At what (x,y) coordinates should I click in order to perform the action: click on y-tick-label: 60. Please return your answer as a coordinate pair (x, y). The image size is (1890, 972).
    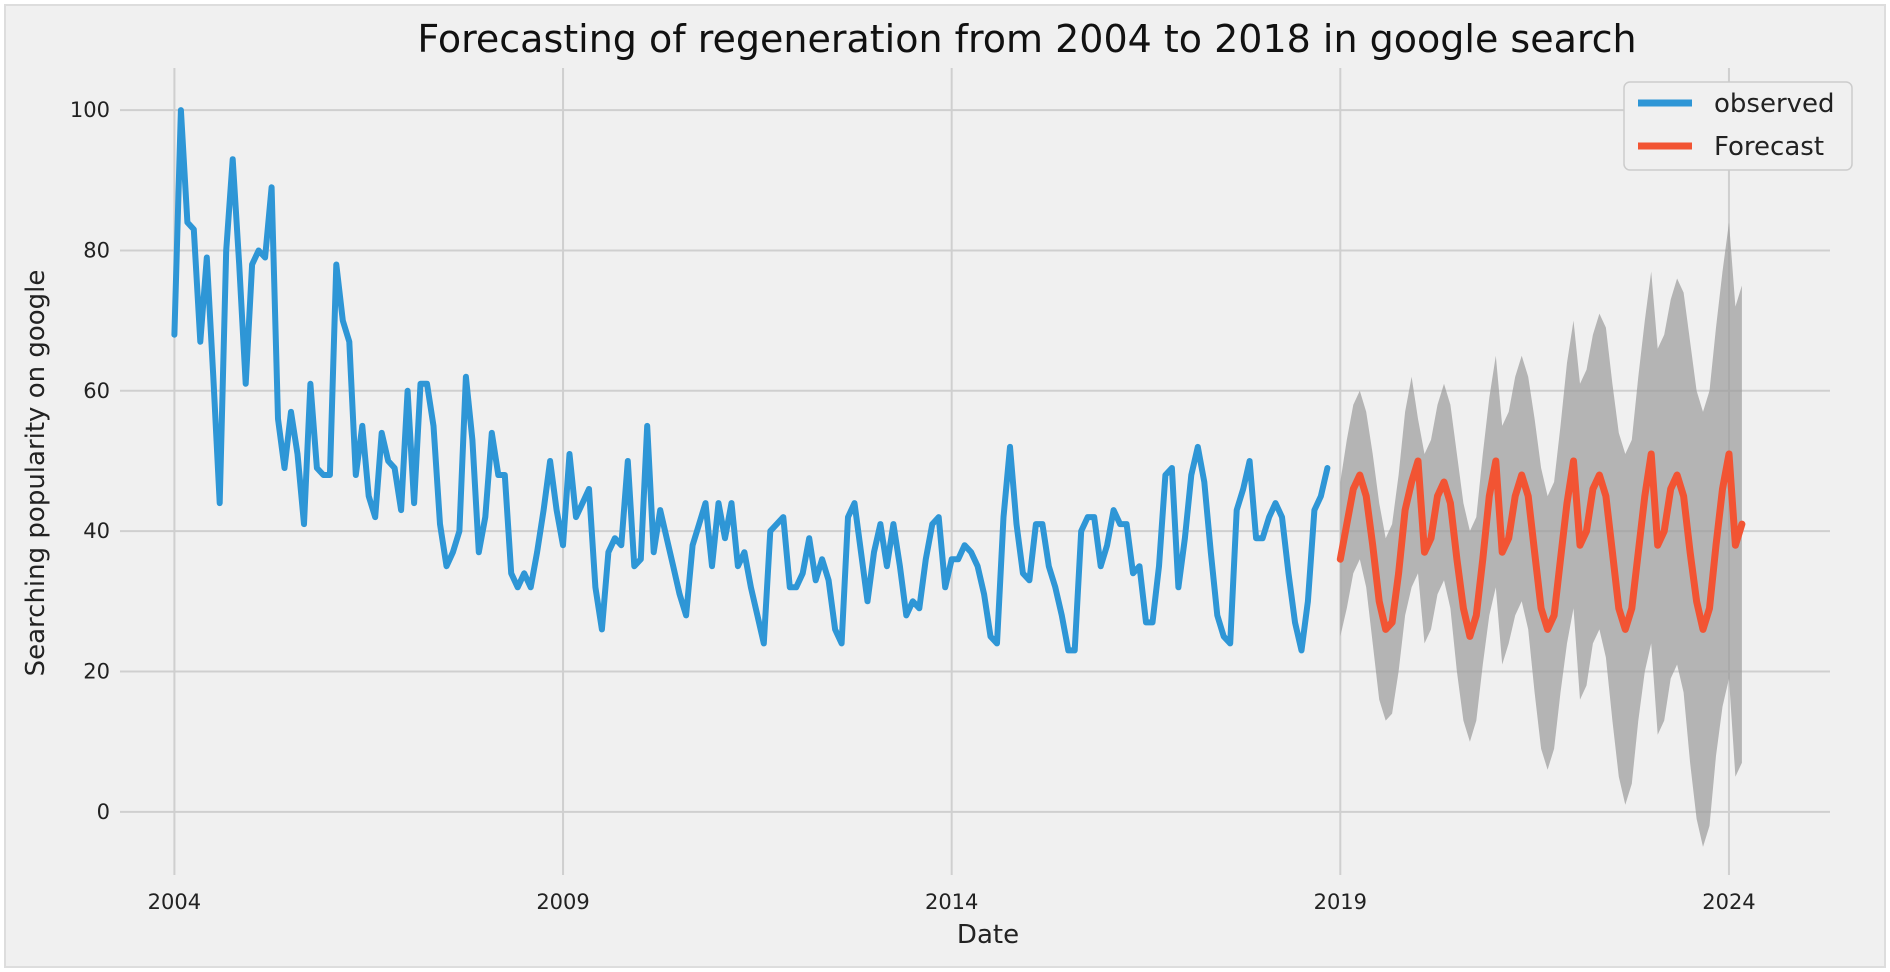
    Looking at the image, I should click on (96, 391).